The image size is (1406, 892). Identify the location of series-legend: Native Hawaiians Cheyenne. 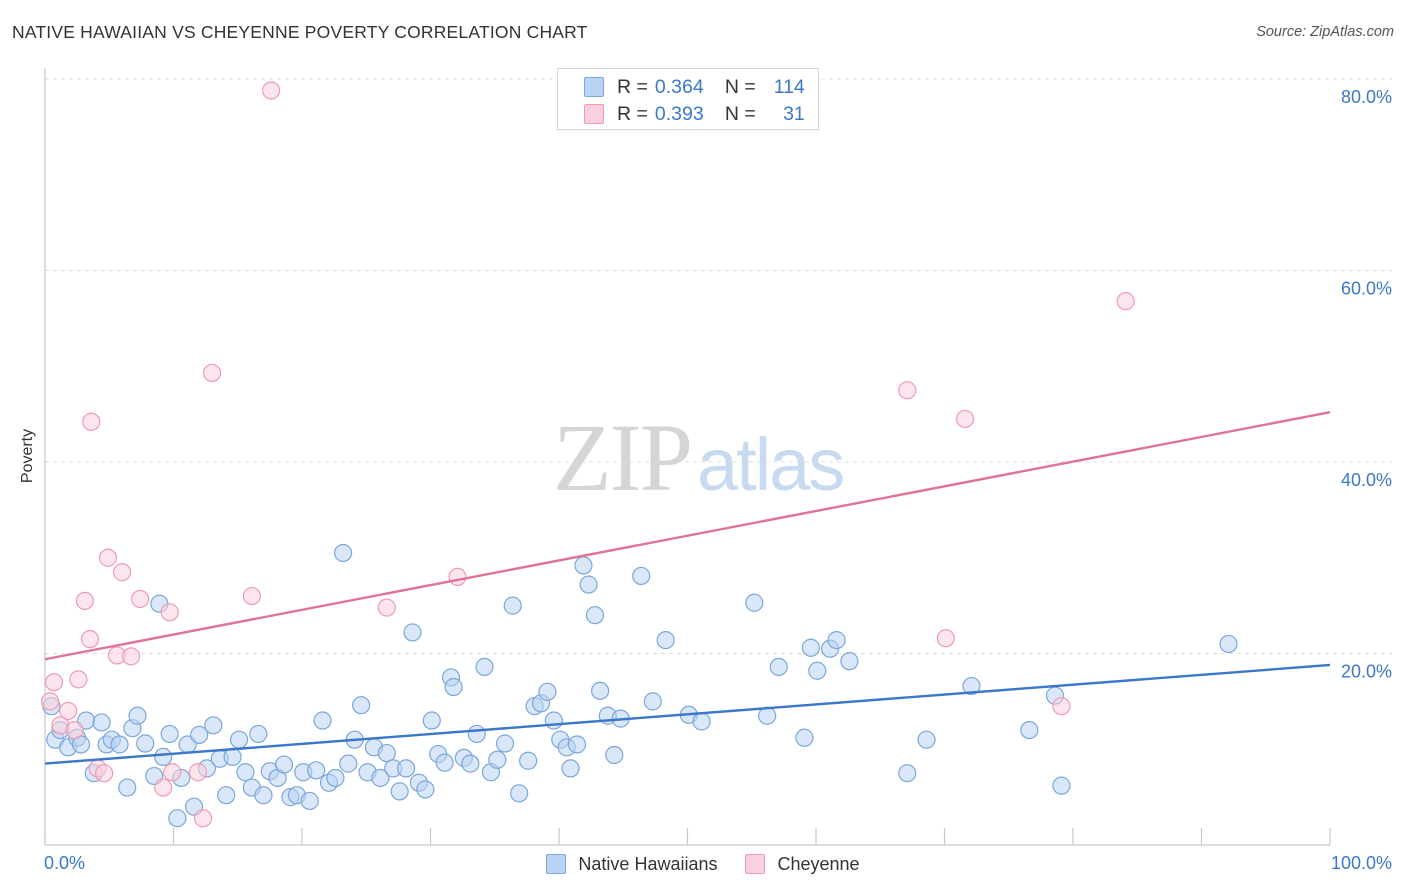
(703, 864).